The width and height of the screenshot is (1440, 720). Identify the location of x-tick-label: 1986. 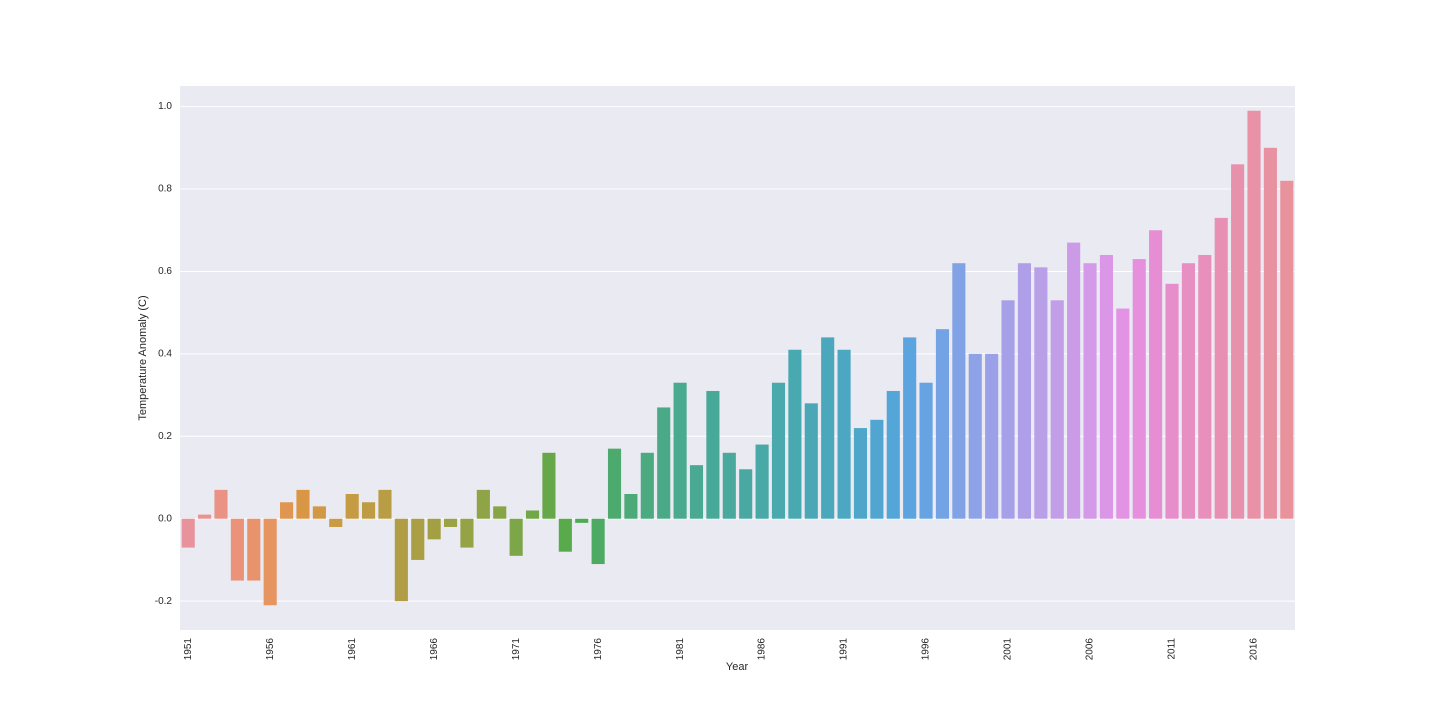
(762, 649).